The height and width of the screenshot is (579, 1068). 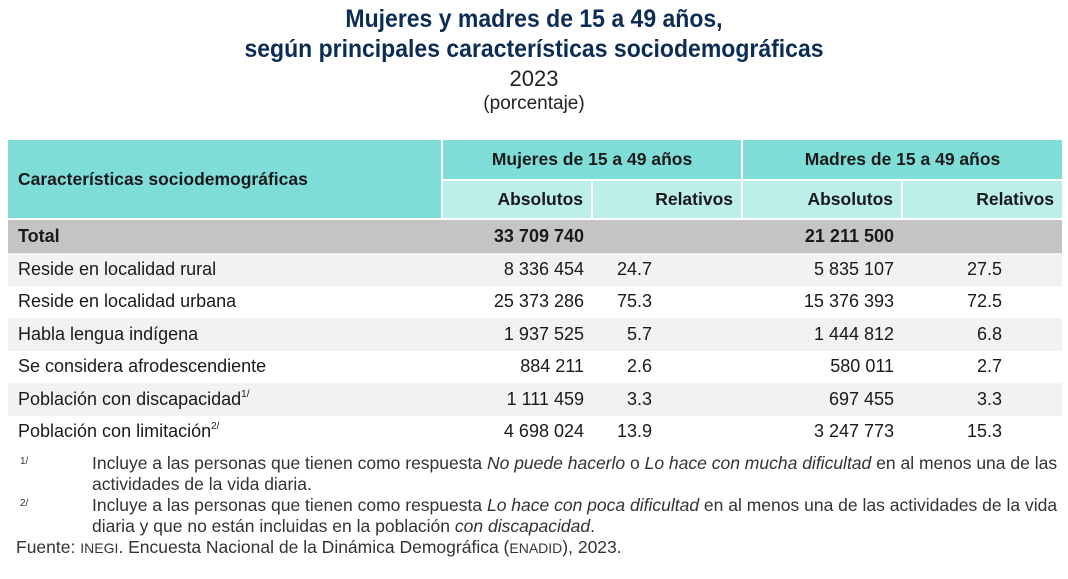 What do you see at coordinates (142, 366) in the screenshot?
I see `row-label-text: Se considera afrodescendiente` at bounding box center [142, 366].